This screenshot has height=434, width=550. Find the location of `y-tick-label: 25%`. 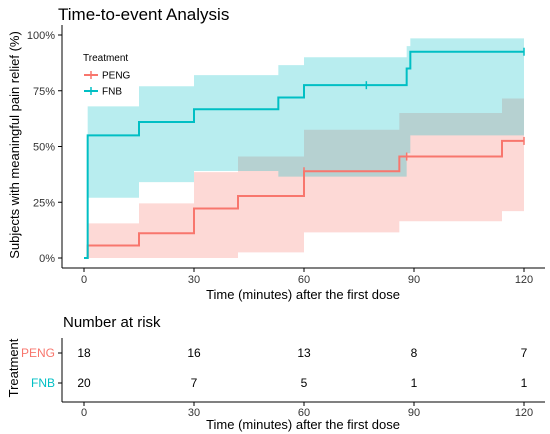

y-tick-label: 25% is located at coordinates (44, 203).